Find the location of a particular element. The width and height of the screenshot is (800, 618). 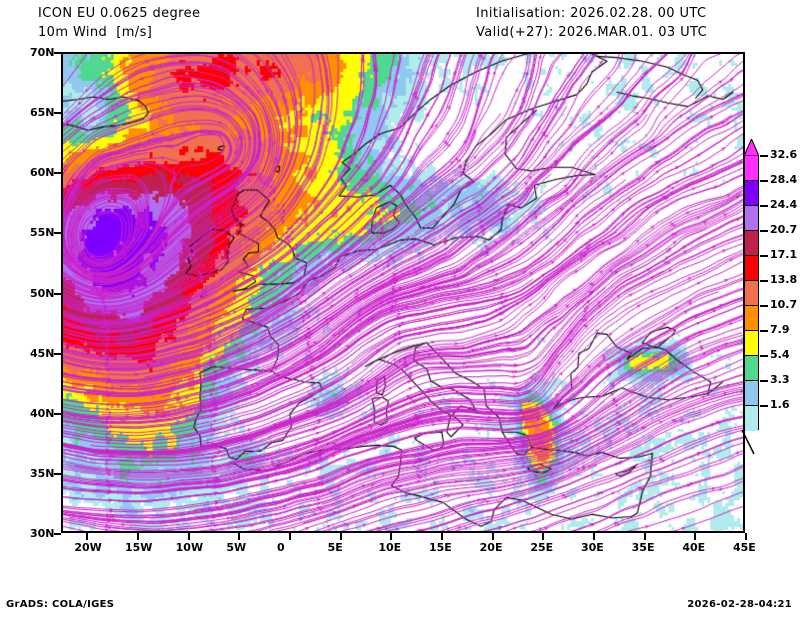

colorbar-tick-label: 17.1 is located at coordinates (784, 254).